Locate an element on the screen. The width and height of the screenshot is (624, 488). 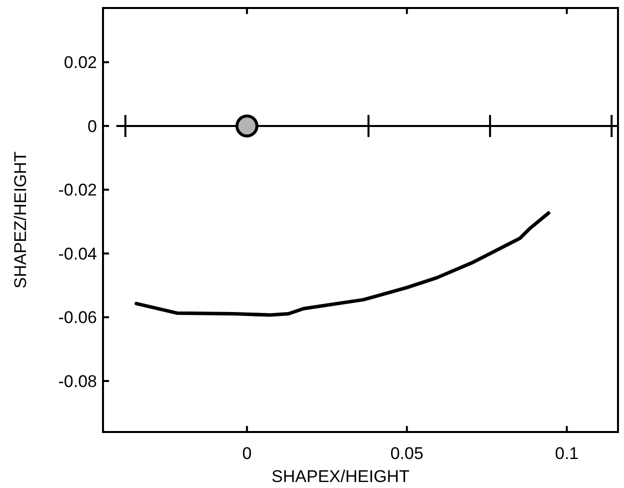
y-tick-label: -0.08 is located at coordinates (77, 381).